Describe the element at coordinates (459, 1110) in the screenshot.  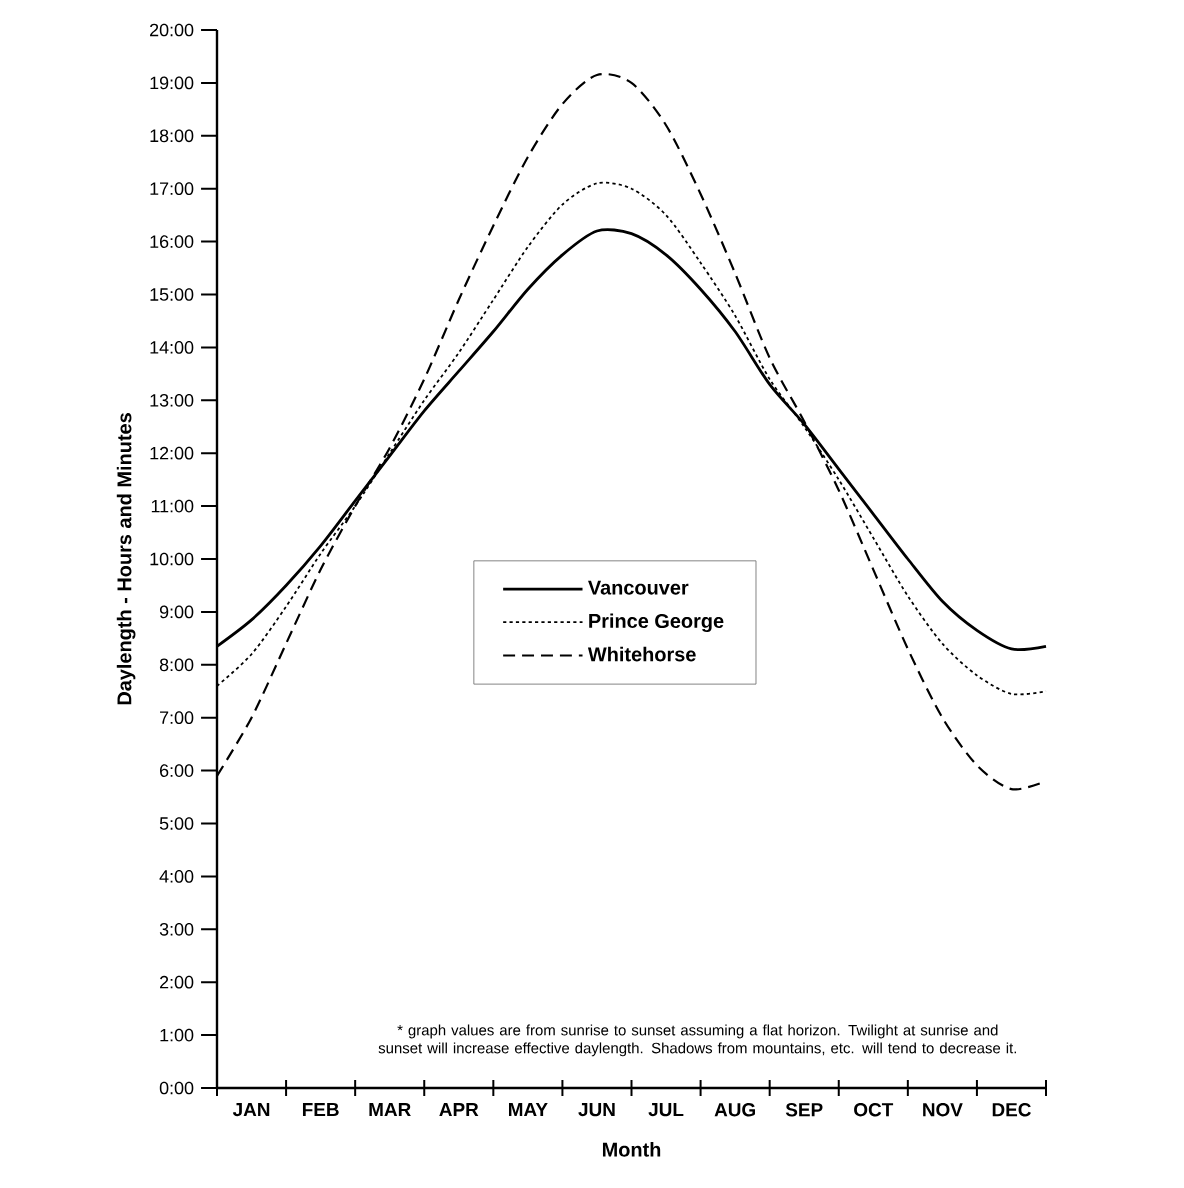
I see `x-tick-label: APR` at that location.